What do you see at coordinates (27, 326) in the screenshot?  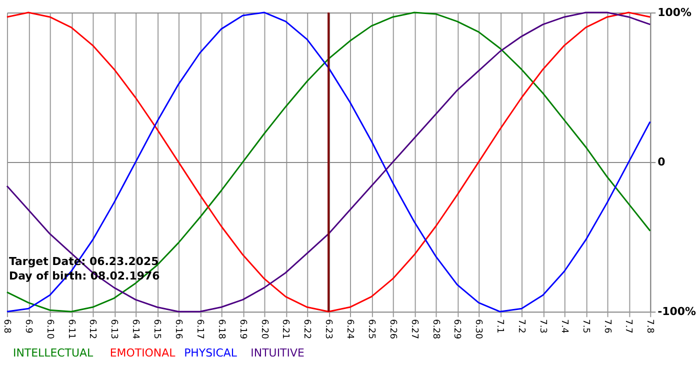 I see `x-tick-label: 6.9` at bounding box center [27, 326].